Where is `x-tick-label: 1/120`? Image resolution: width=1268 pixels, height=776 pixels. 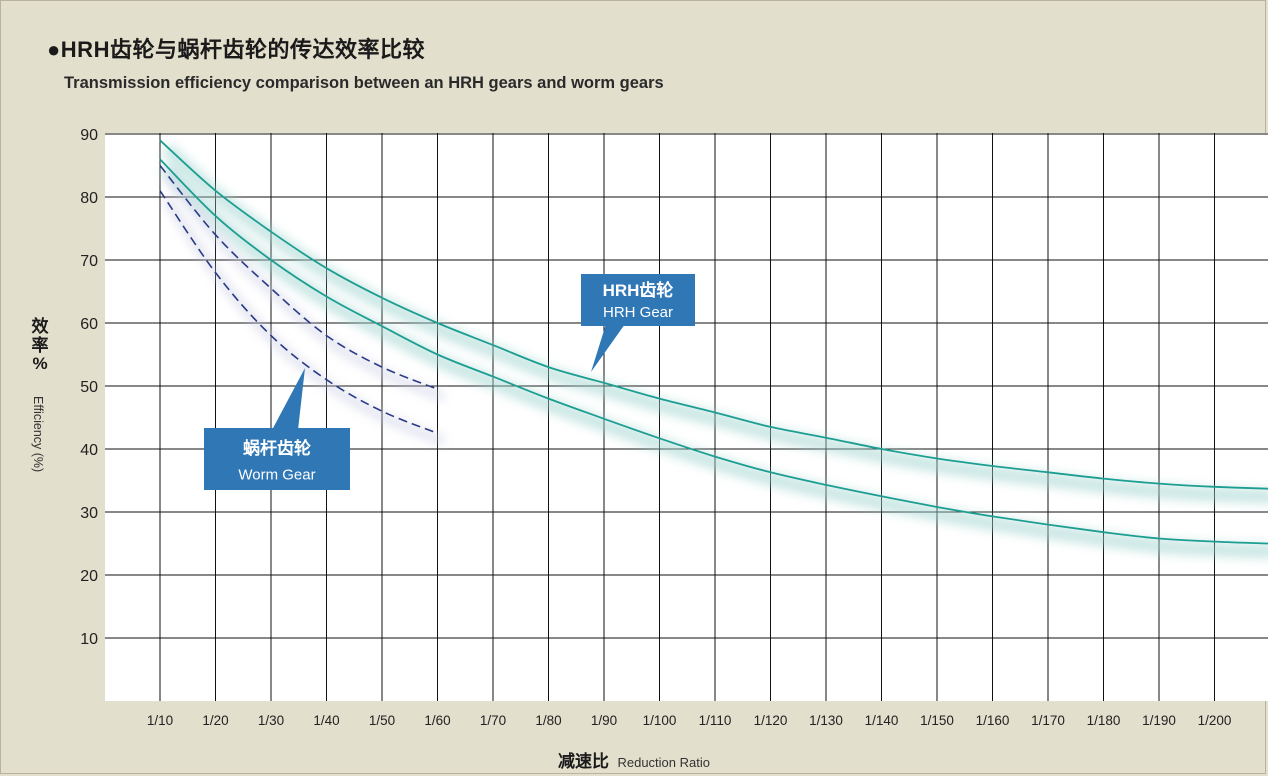 x-tick-label: 1/120 is located at coordinates (771, 720).